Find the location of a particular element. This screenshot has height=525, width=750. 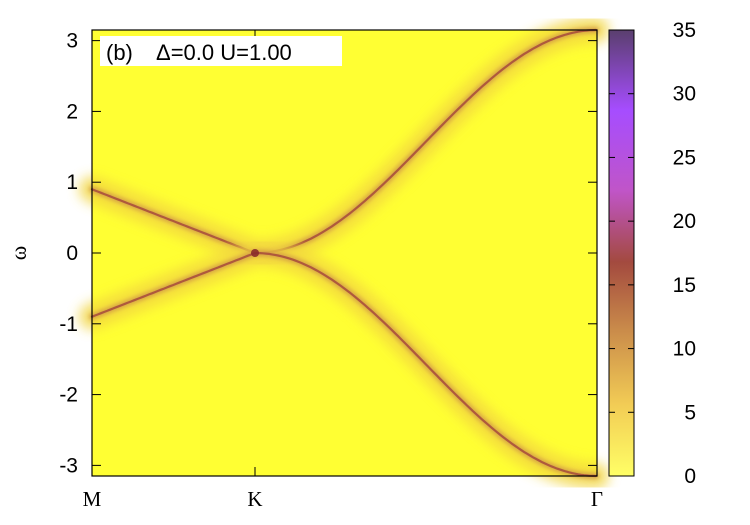

colorbar is located at coordinates (621, 253).